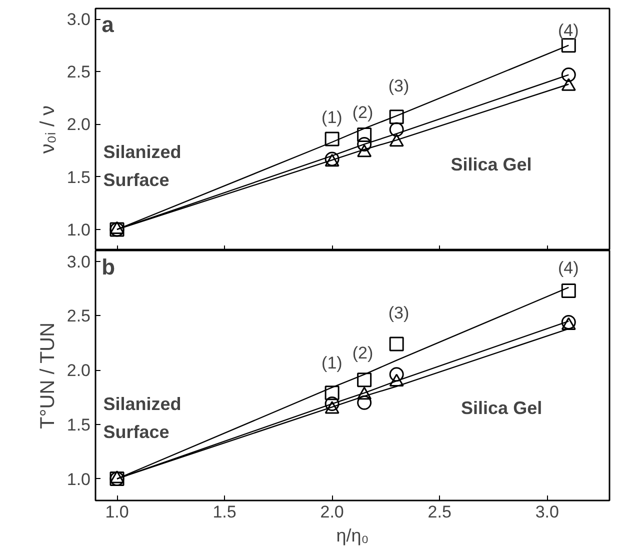 The width and height of the screenshot is (621, 560). I want to click on x-tick-label: 2.5, so click(440, 512).